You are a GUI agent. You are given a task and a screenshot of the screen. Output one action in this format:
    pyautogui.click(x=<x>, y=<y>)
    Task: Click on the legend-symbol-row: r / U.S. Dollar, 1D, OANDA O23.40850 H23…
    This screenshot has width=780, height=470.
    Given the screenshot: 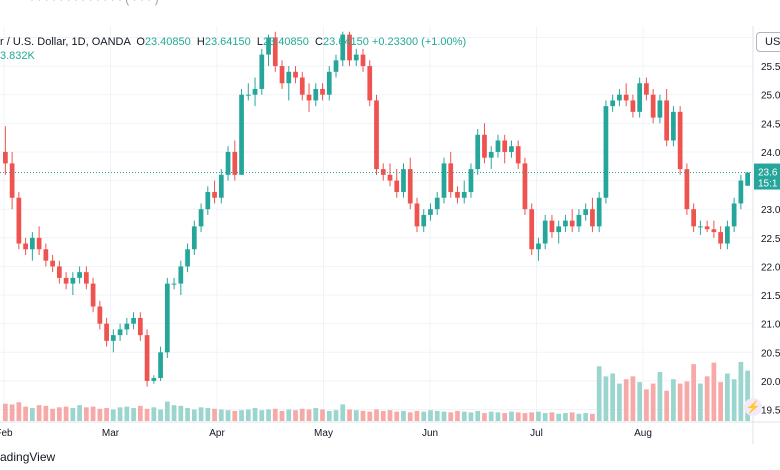 What is the action you would take?
    pyautogui.click(x=233, y=42)
    